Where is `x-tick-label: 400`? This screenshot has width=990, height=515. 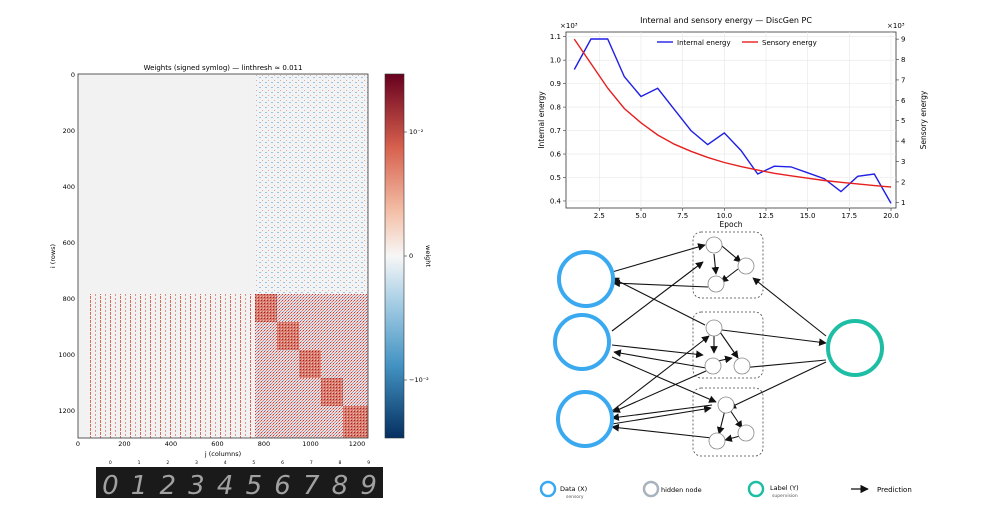
x-tick-label: 400 is located at coordinates (171, 444).